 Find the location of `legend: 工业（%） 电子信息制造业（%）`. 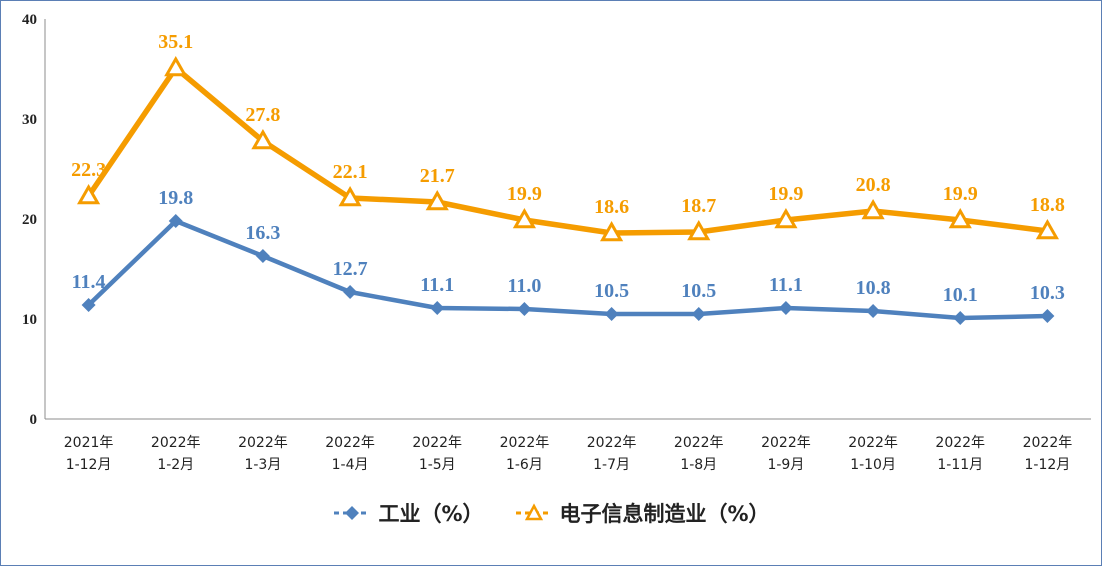

legend: 工业（%） 电子信息制造业（%） is located at coordinates (551, 513).